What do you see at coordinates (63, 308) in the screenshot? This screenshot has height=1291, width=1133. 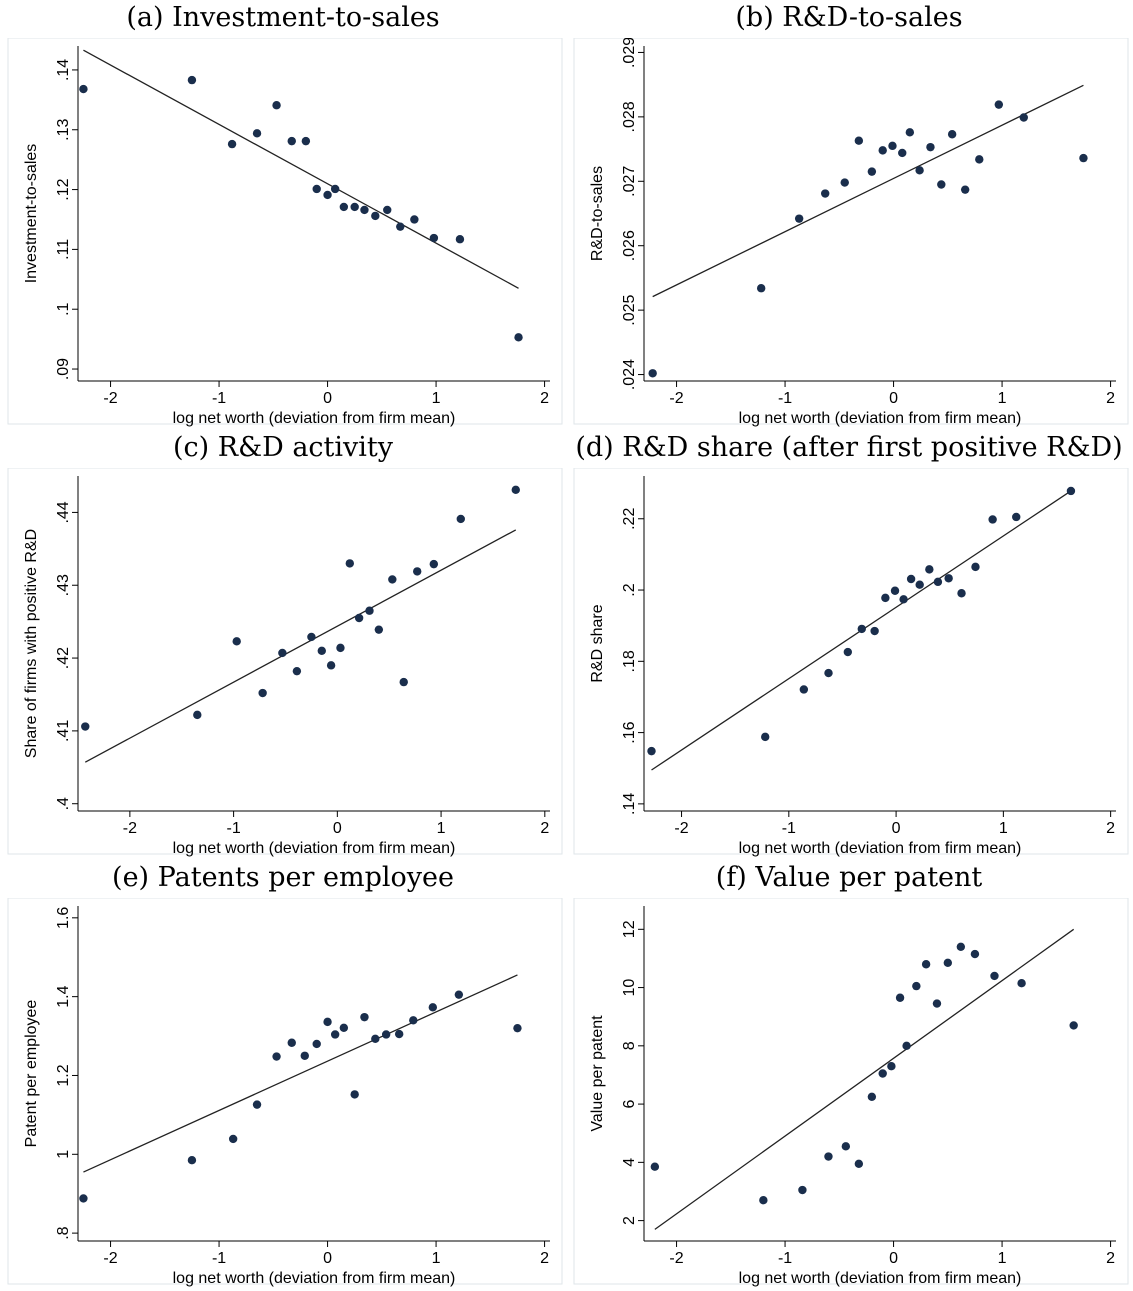 I see `y-tick-label: .1` at bounding box center [63, 308].